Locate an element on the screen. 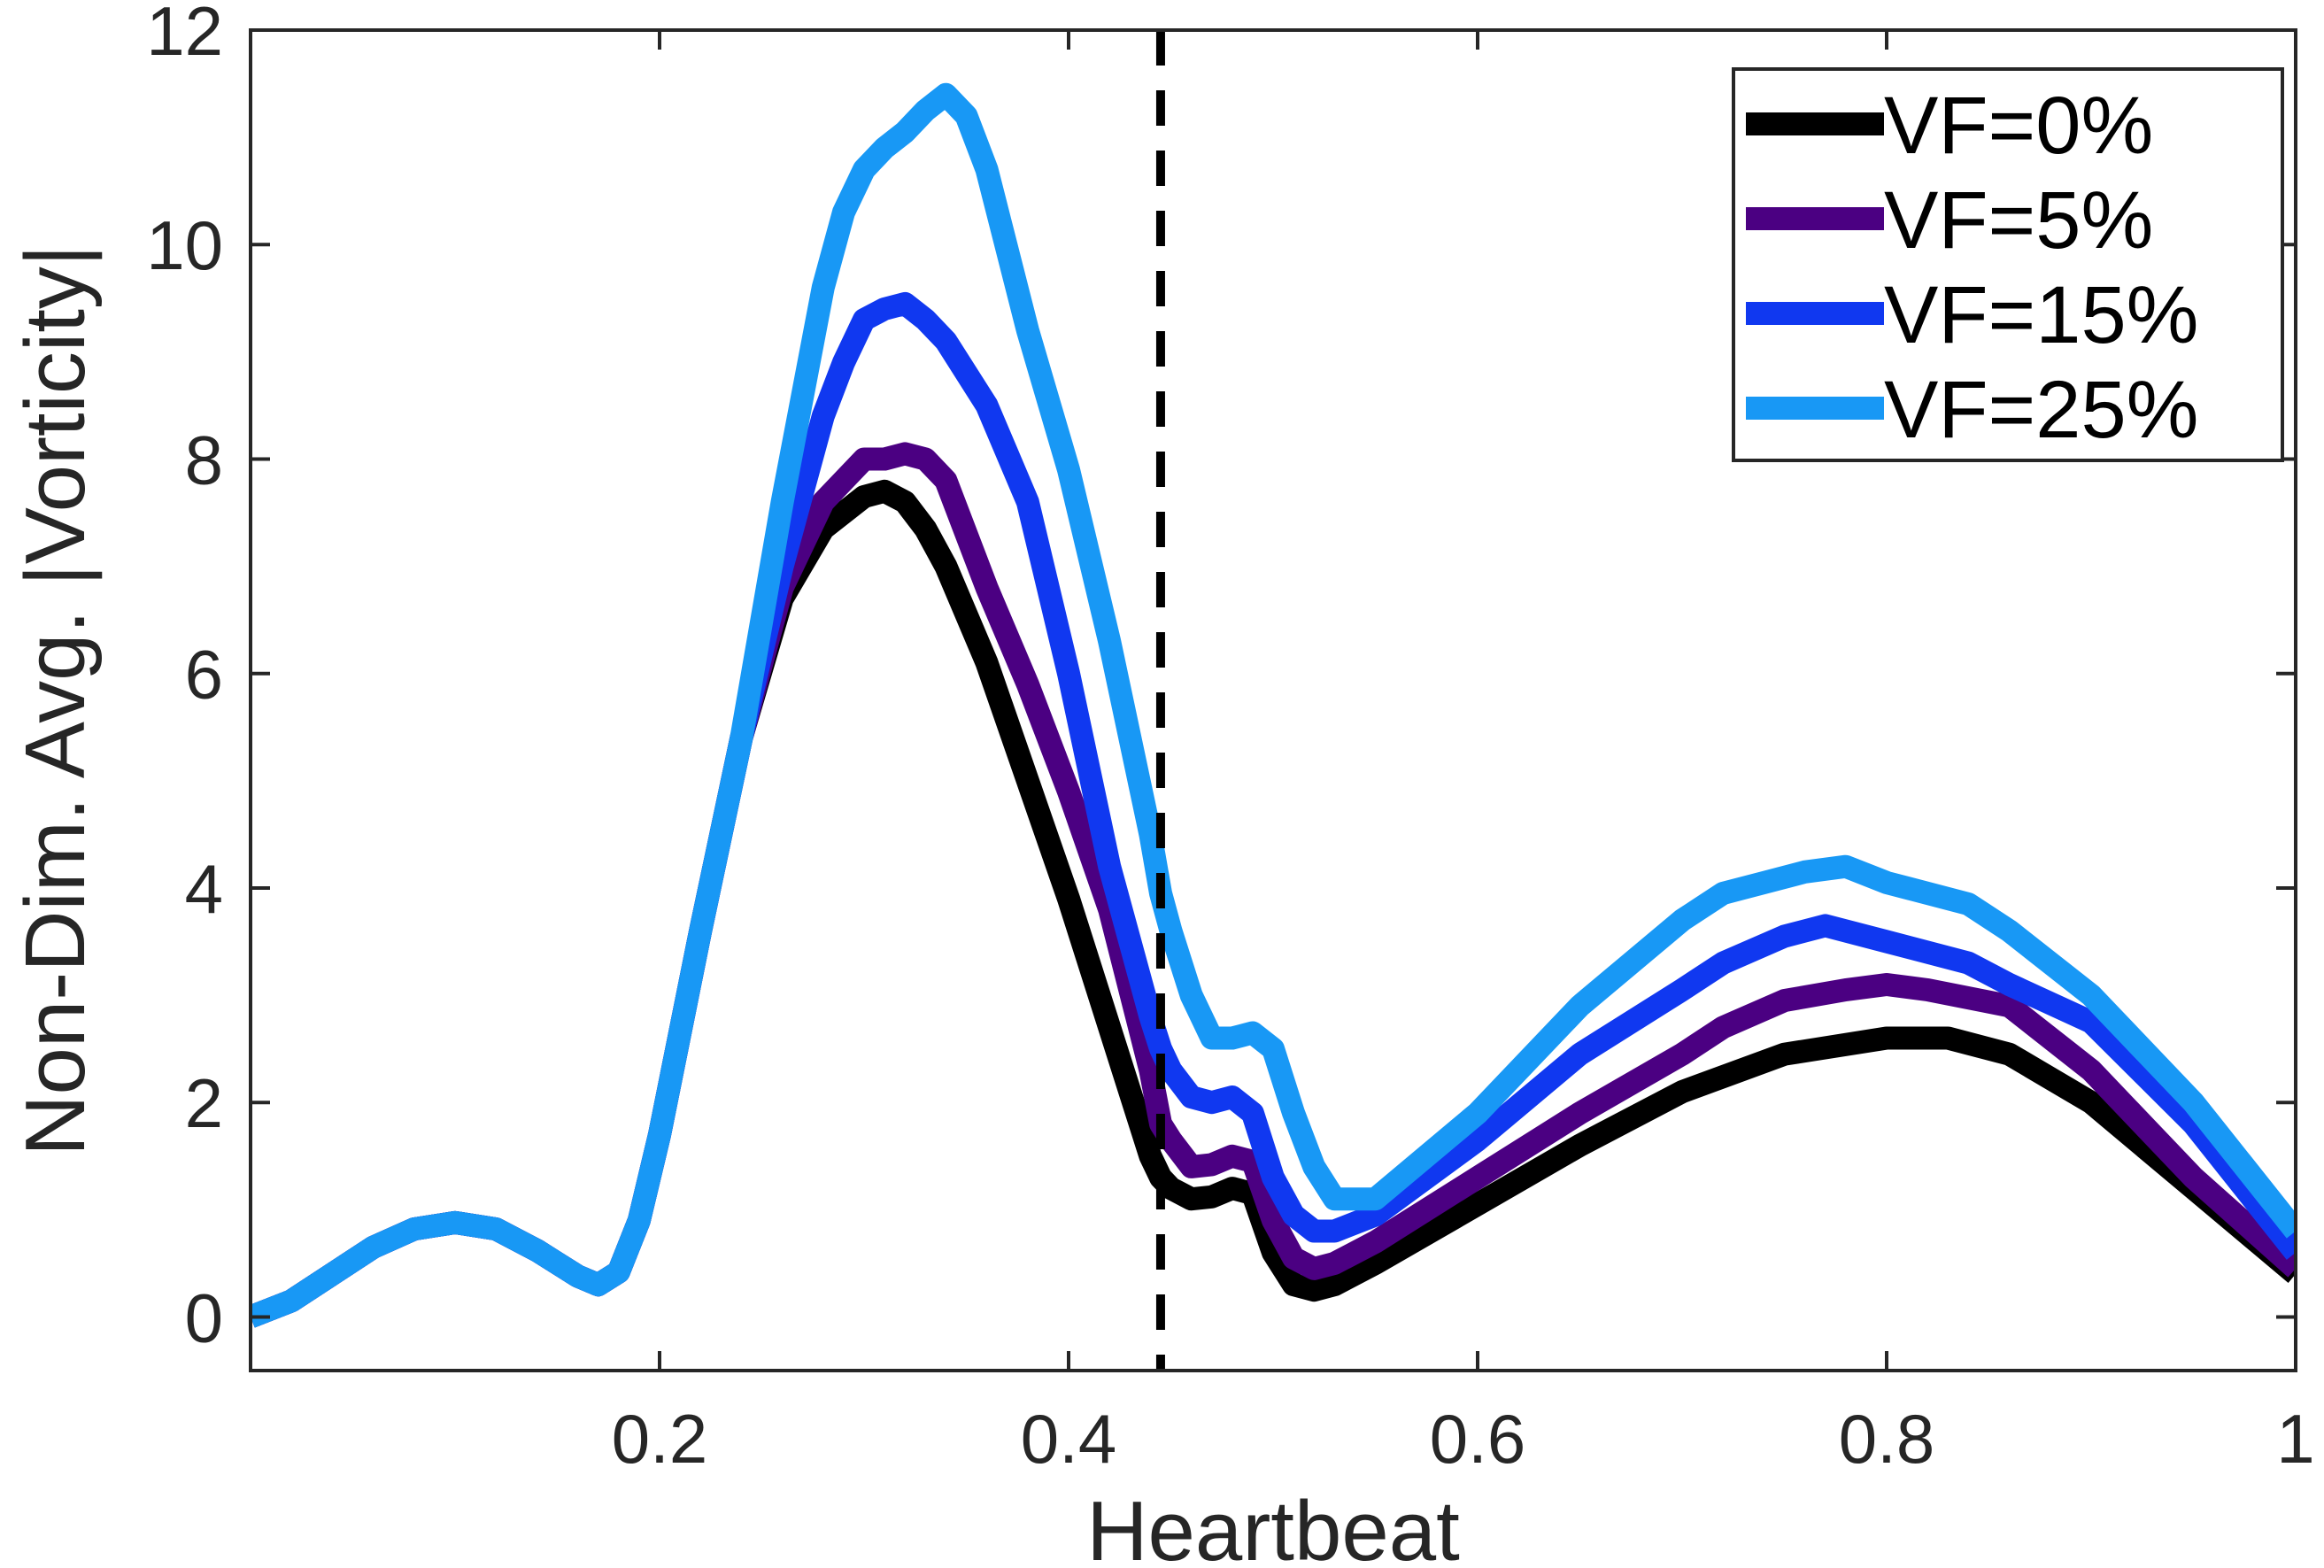 The height and width of the screenshot is (1568, 2324). y-tick-label: 4 is located at coordinates (204, 889).